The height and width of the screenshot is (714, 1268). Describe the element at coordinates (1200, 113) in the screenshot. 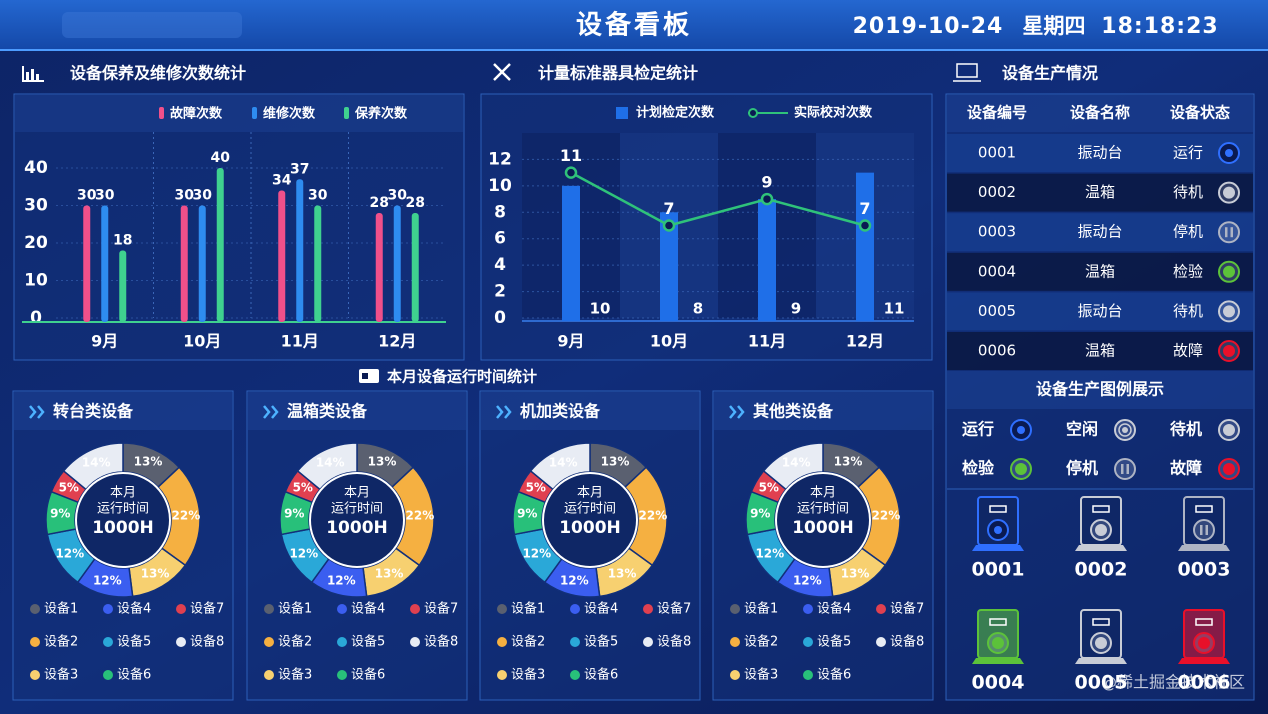

I see `table-header: 设备状态` at that location.